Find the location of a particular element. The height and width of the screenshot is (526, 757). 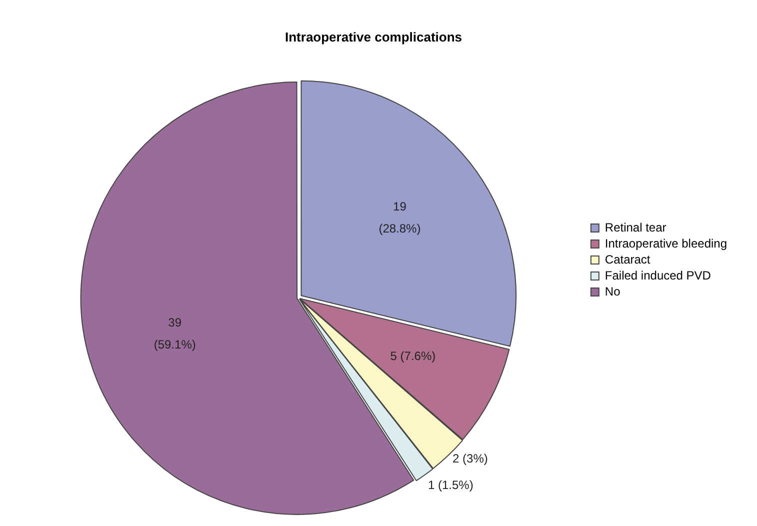

legend-label: Retinal tear is located at coordinates (635, 227).